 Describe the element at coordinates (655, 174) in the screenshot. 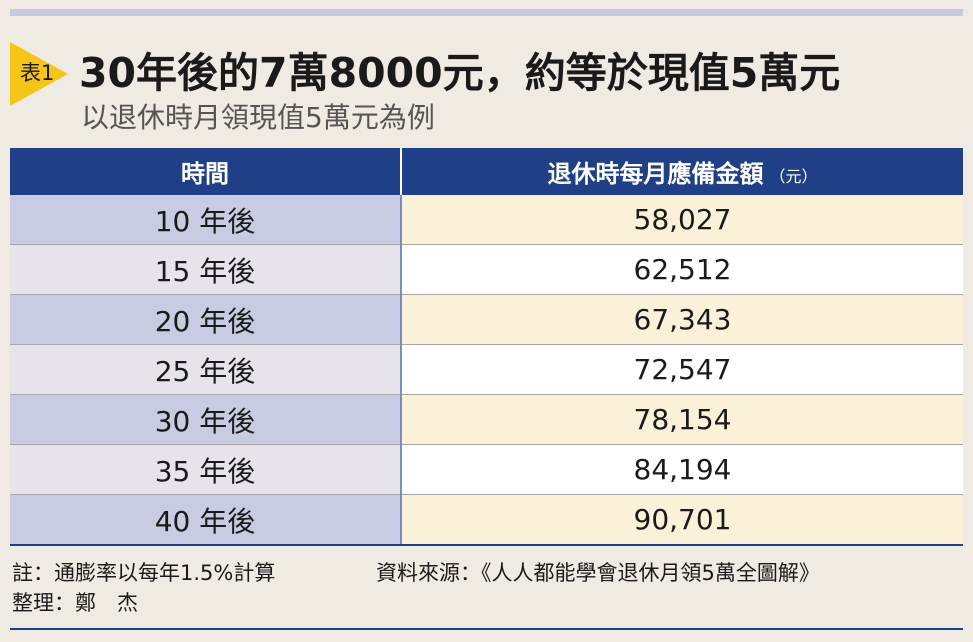

I see `column-header-amount-label: 退休時每月應備金額` at that location.